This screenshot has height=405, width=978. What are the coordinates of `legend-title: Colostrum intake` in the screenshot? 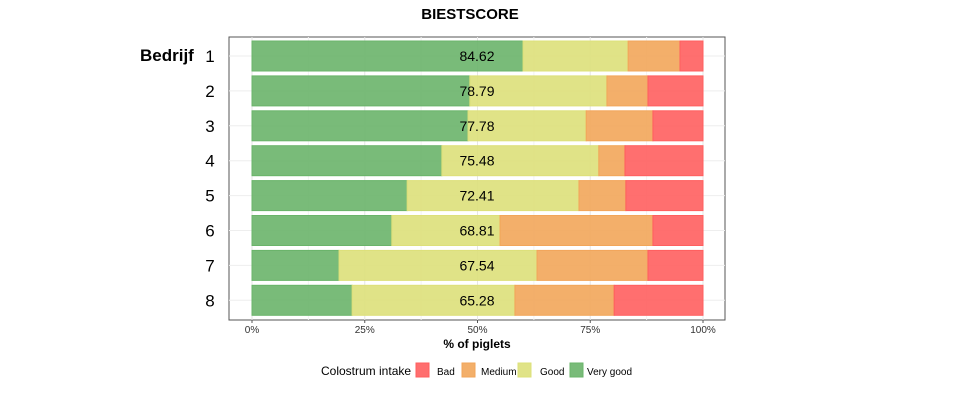 It's located at (366, 371).